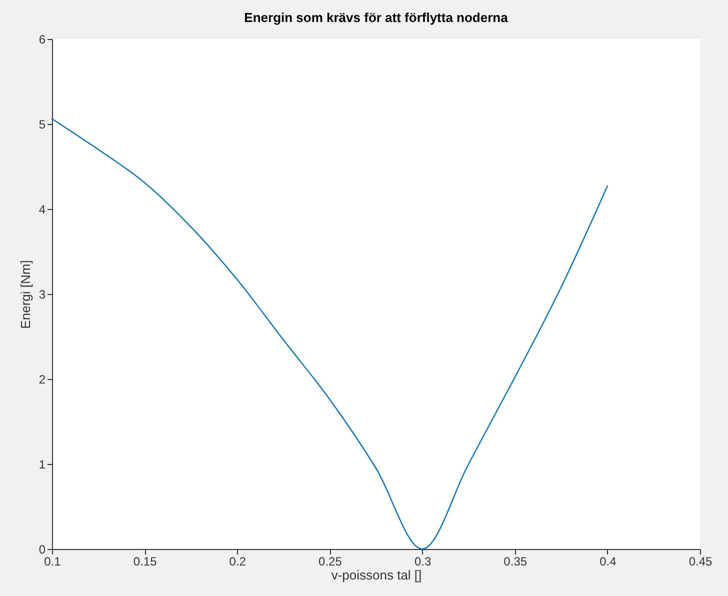 The width and height of the screenshot is (728, 596). Describe the element at coordinates (376, 575) in the screenshot. I see `x-axis-title: v-poissons tal []` at that location.